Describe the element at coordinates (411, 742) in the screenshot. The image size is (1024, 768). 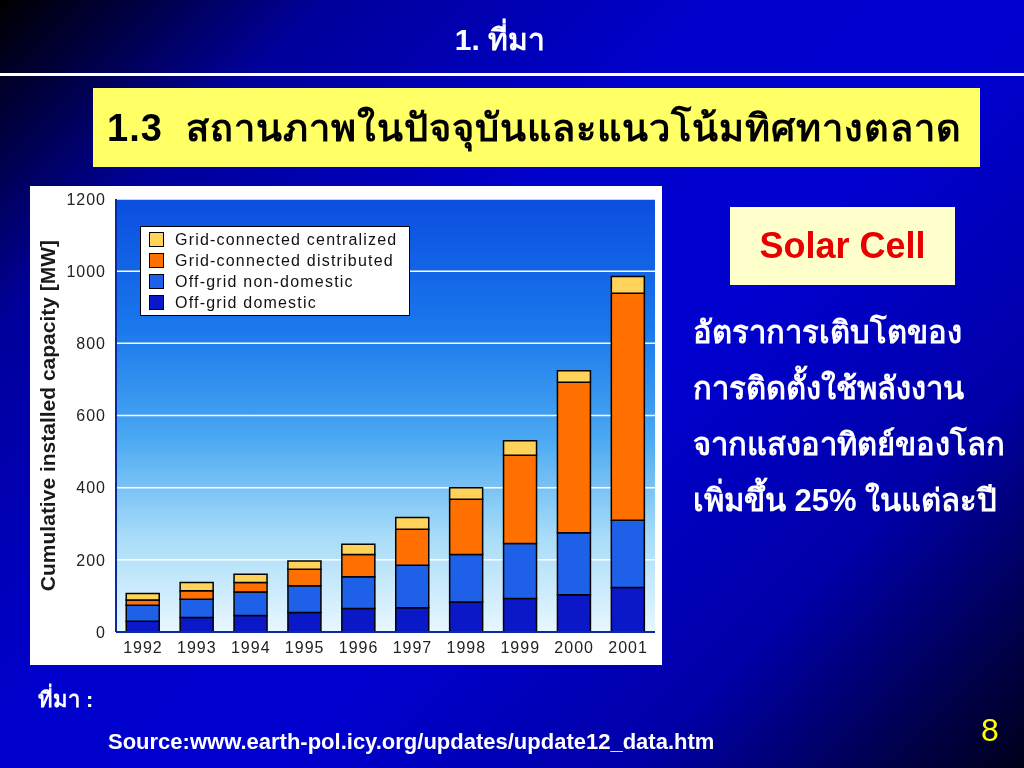
I see `source-note: Source:www.earth-pol.icy.org/updates/update12_data.htm` at that location.